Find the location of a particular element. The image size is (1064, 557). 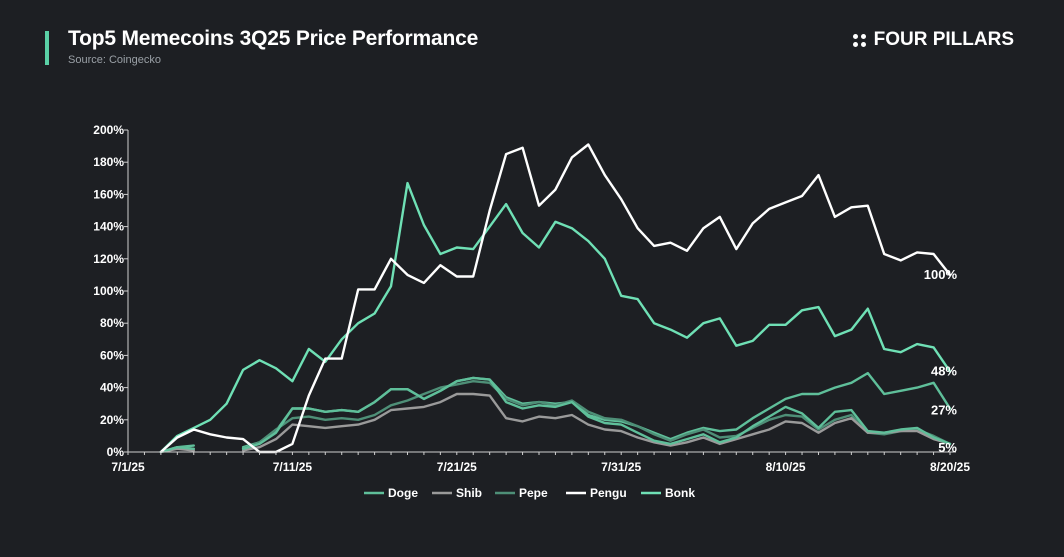

y-tick-label: 180% is located at coordinates (108, 162).